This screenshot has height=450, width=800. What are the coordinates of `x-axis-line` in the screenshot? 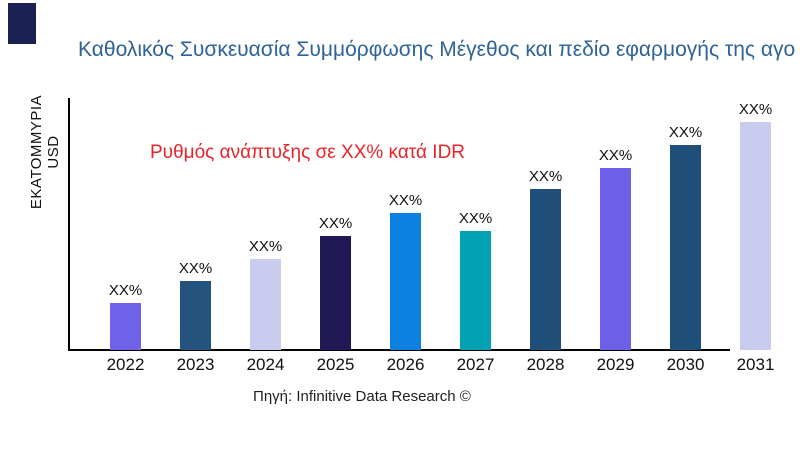 It's located at (399, 350).